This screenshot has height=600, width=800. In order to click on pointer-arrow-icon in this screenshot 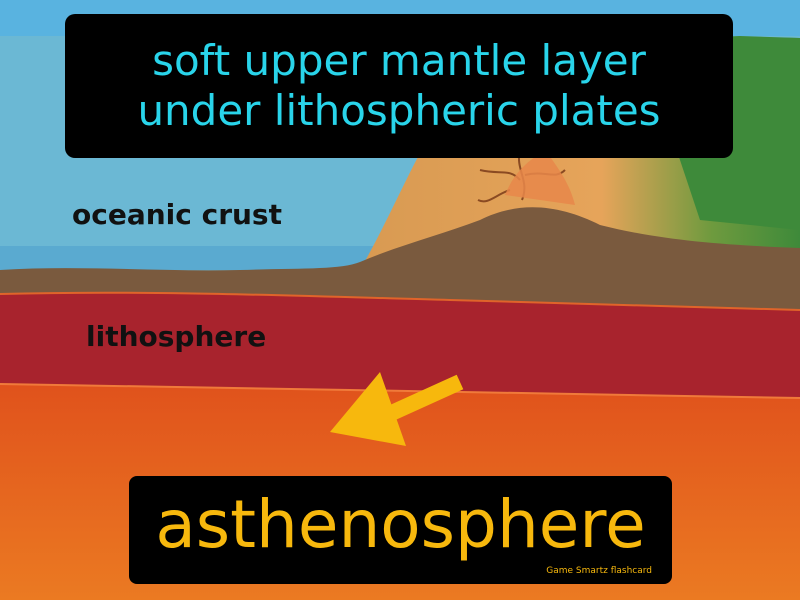, I will do `click(397, 409)`.